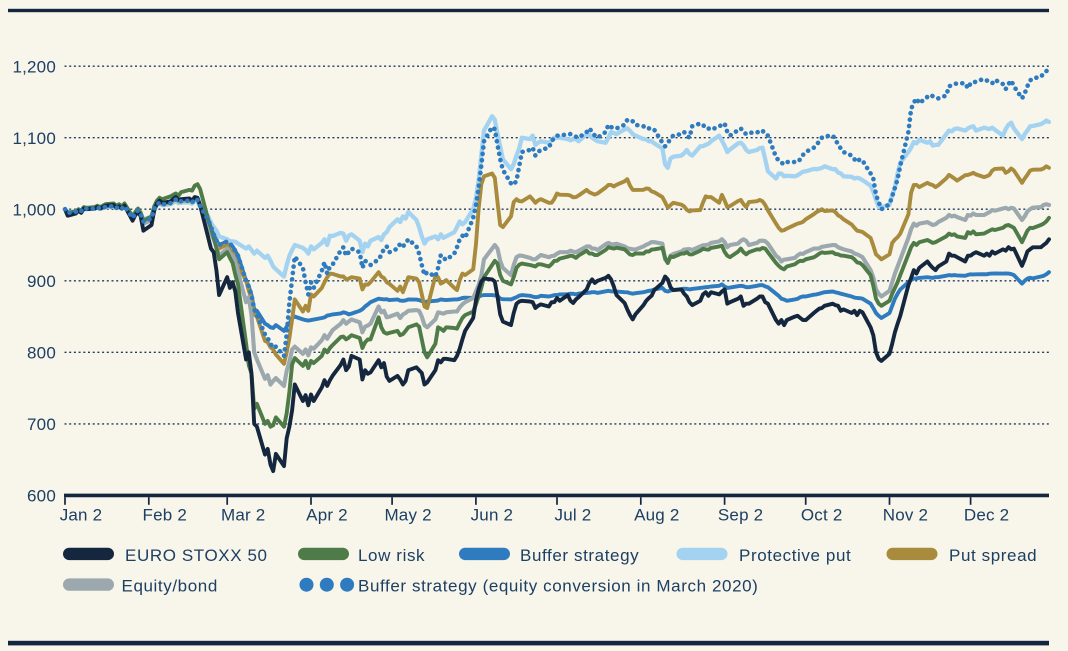 Image resolution: width=1068 pixels, height=651 pixels. What do you see at coordinates (34, 66) in the screenshot?
I see `svg-text: 1,200` at bounding box center [34, 66].